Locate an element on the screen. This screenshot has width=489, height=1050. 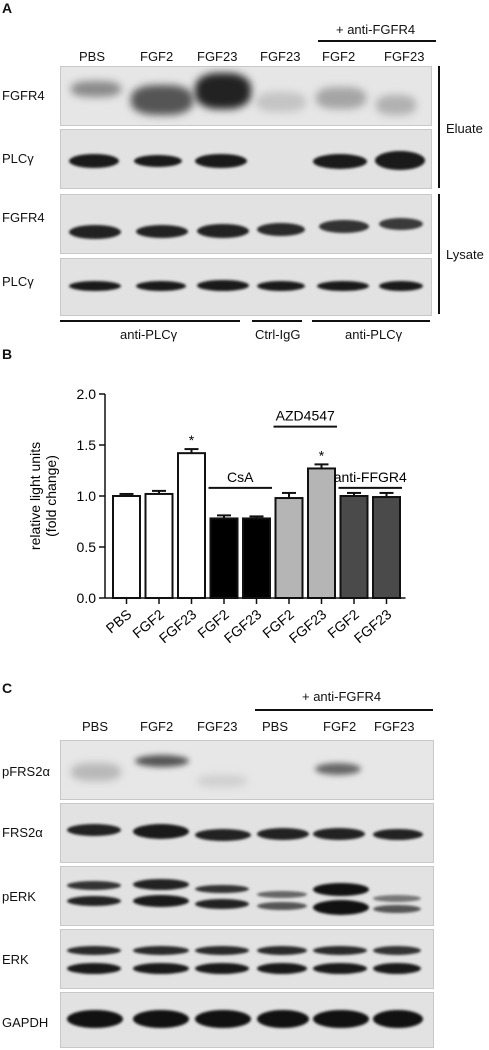
y-tick-label: 0.0 is located at coordinates (87, 598).